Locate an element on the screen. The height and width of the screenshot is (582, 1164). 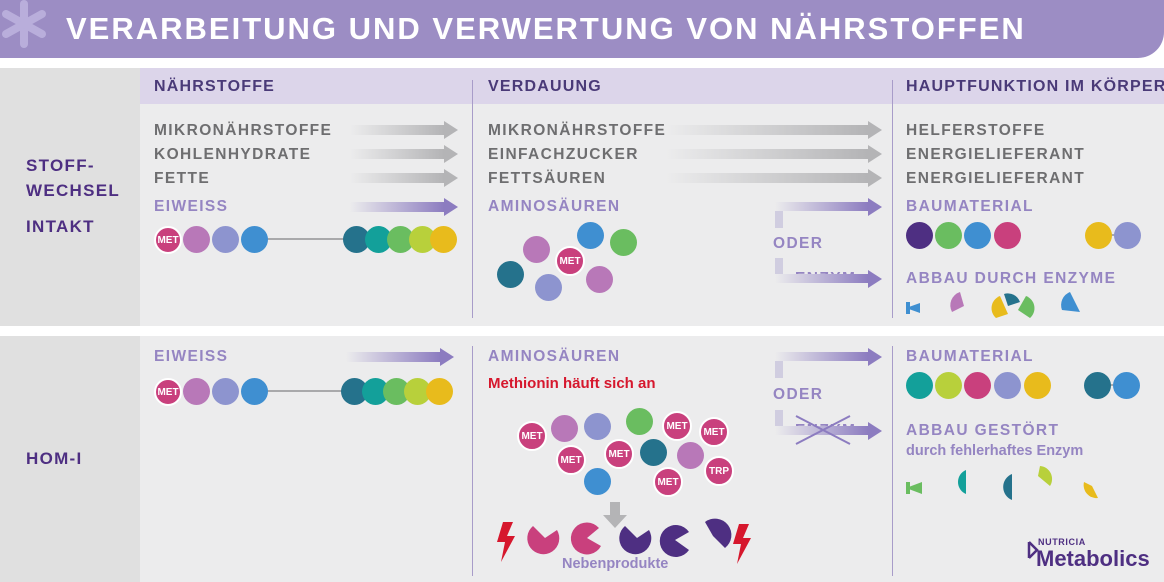
lightning-icon is located at coordinates (624, 543).